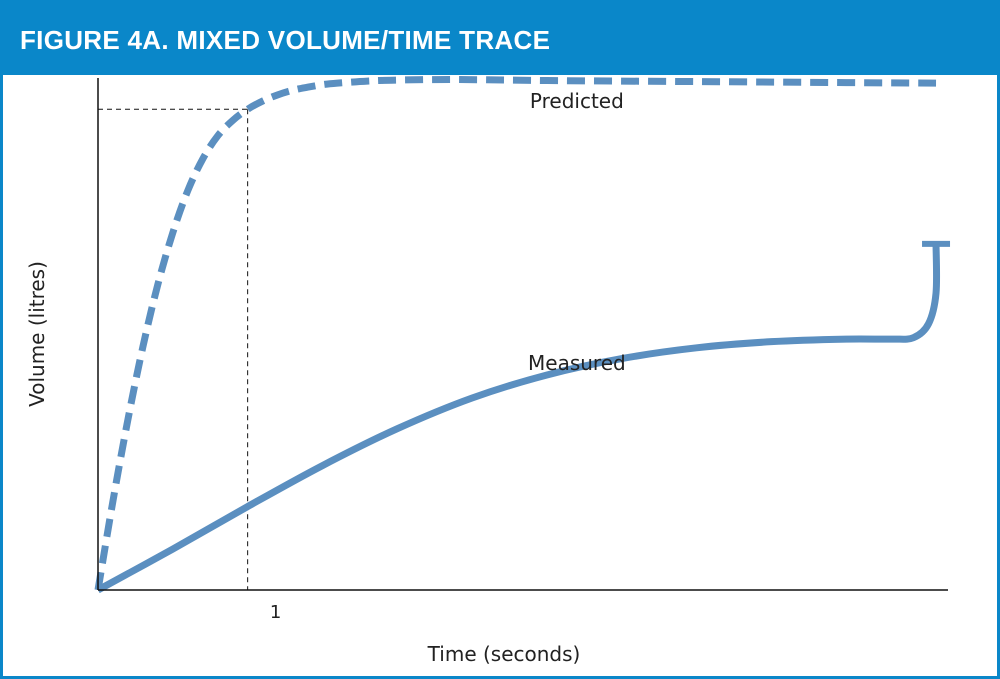  What do you see at coordinates (275, 612) in the screenshot?
I see `x-tick-label: 1` at bounding box center [275, 612].